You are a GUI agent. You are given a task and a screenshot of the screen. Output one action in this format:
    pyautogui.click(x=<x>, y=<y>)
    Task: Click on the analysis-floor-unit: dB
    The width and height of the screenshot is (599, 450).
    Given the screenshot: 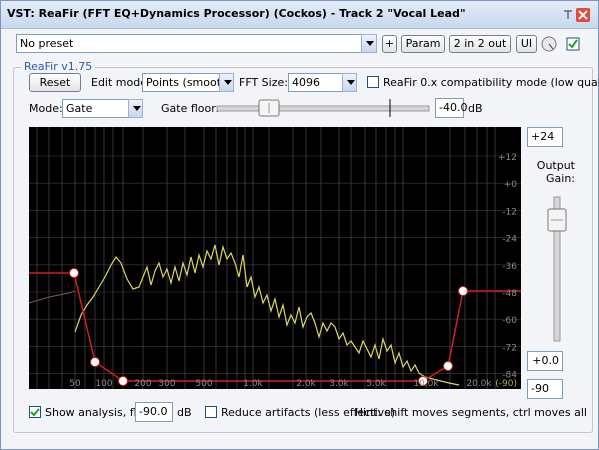 What is the action you would take?
    pyautogui.click(x=184, y=412)
    